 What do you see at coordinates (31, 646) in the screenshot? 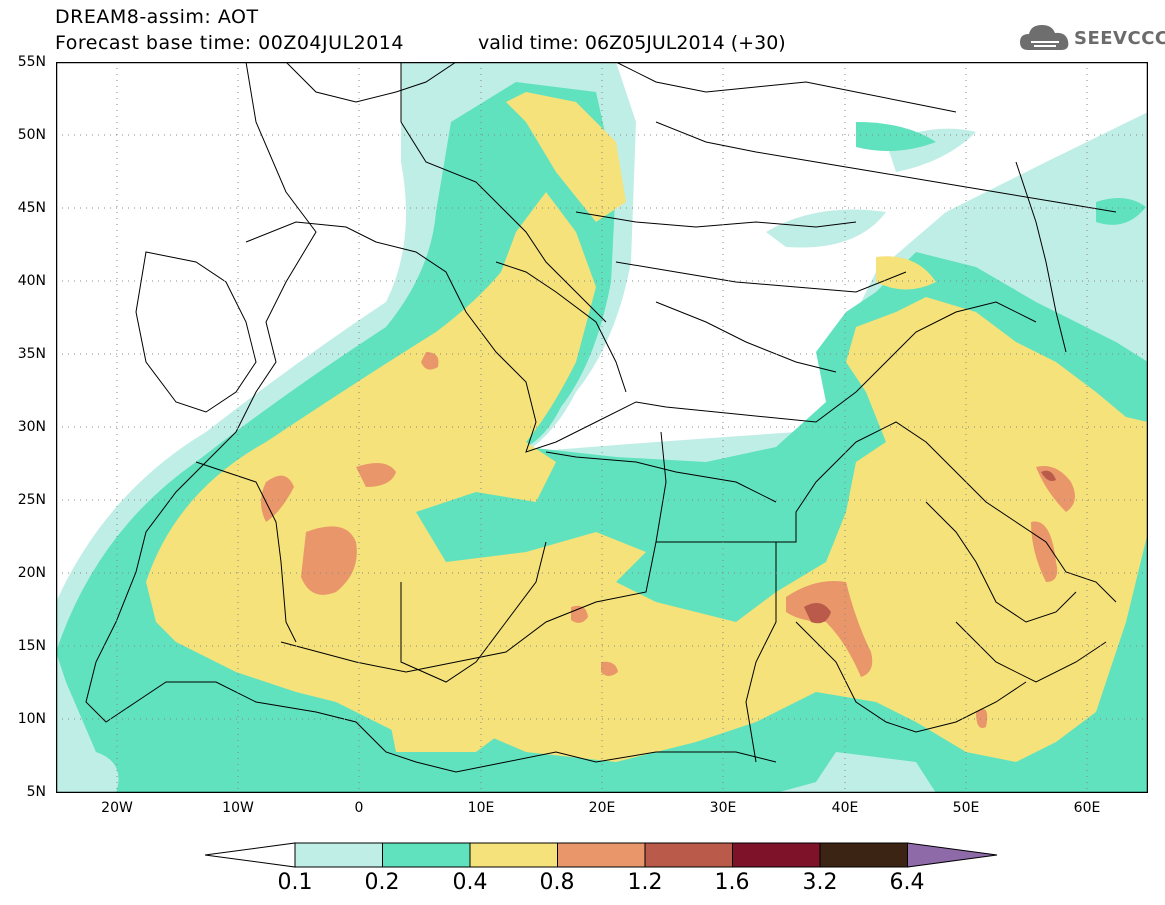
I see `lat-label-15n: 15N` at bounding box center [31, 646].